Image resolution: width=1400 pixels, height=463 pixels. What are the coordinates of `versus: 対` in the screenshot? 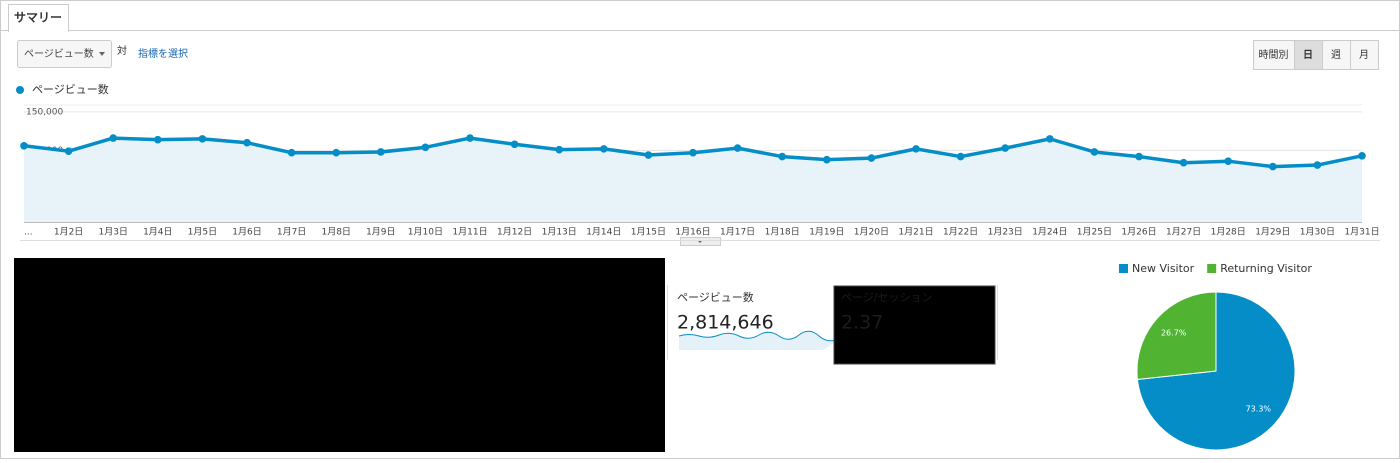 It's located at (122, 50).